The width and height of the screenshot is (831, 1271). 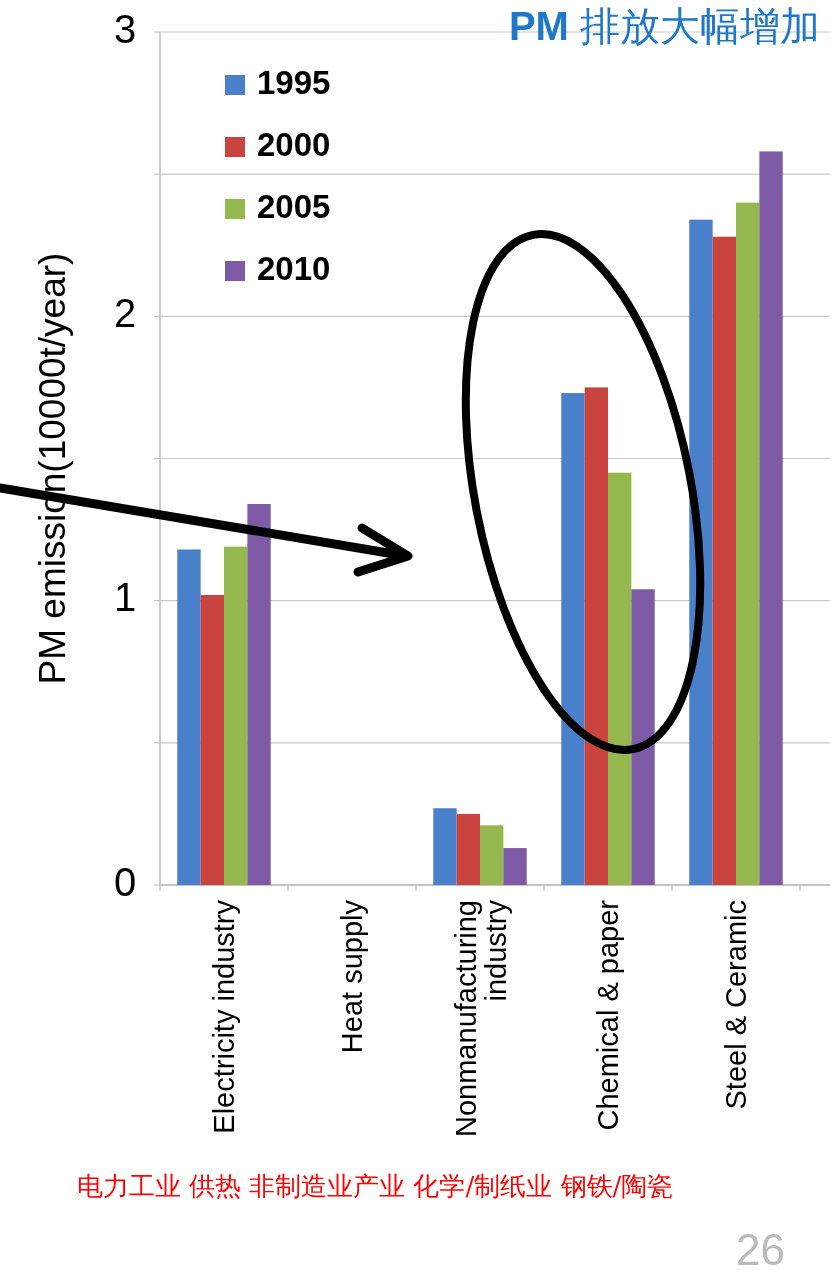 I want to click on legend-label: 2005, so click(x=294, y=206).